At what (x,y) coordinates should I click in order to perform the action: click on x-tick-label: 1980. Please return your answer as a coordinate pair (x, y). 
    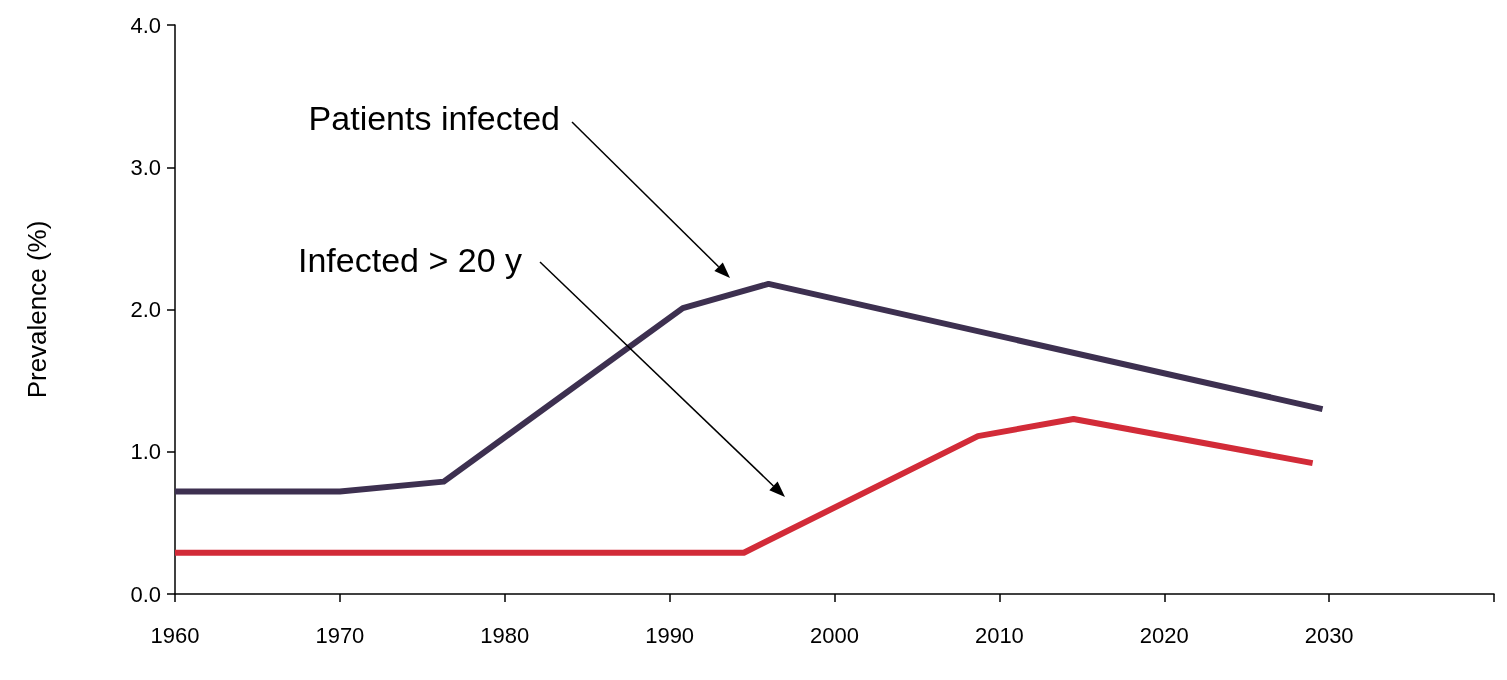
    Looking at the image, I should click on (505, 635).